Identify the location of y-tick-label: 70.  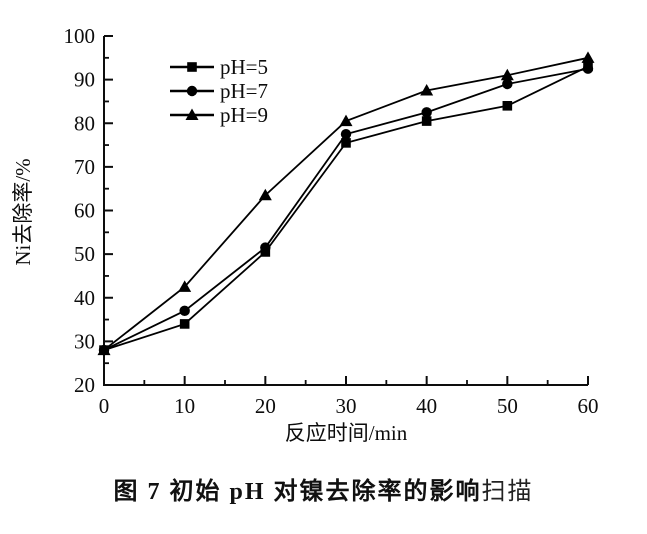
(84, 167).